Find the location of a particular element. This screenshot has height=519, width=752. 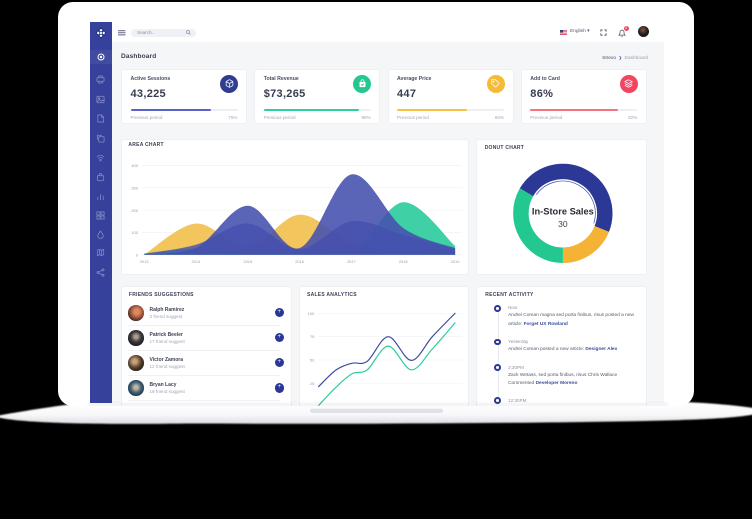

svg-text: 200 is located at coordinates (134, 209).